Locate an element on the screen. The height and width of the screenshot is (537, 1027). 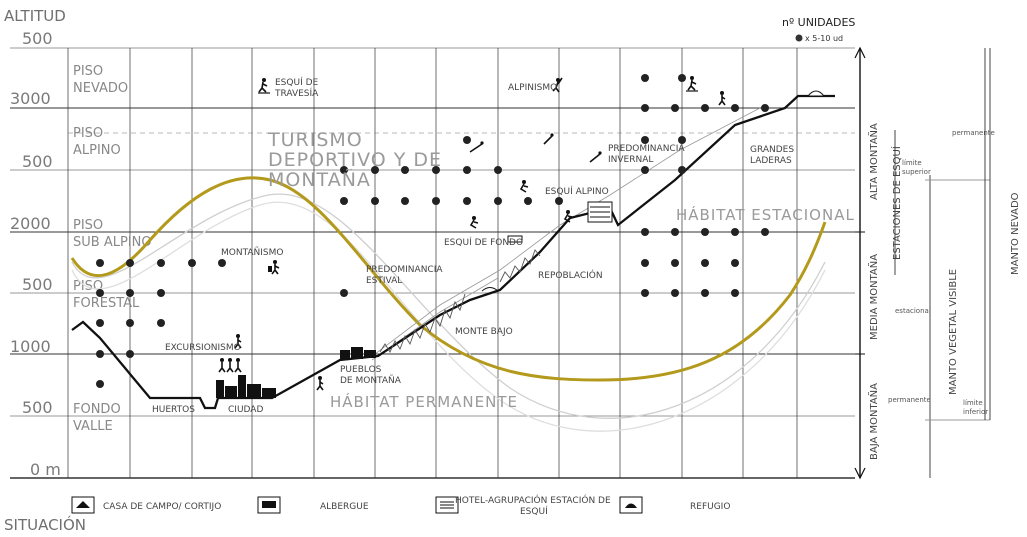
refuge-building is located at coordinates (816, 93).